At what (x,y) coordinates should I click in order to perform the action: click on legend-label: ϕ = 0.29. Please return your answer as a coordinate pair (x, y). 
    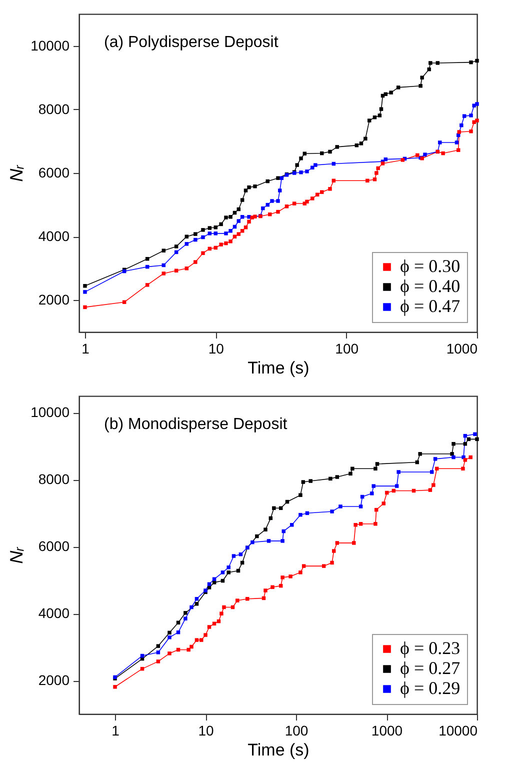
    Looking at the image, I should click on (430, 688).